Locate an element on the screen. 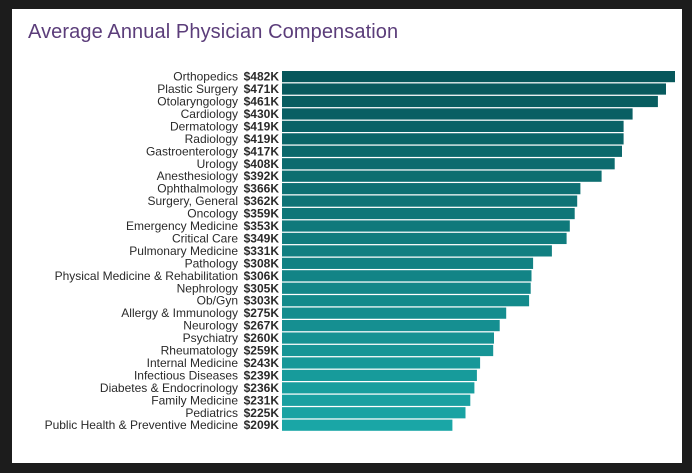  value-label: $306K is located at coordinates (262, 276).